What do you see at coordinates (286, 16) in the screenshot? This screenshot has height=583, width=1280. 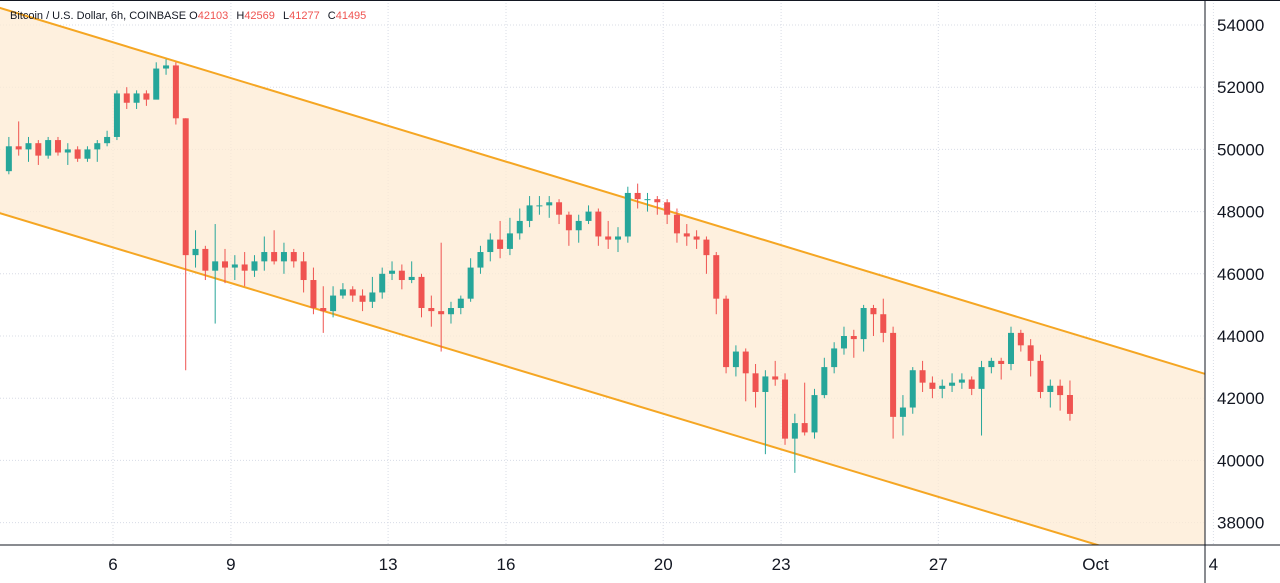 I see `legend-low-label: L` at bounding box center [286, 16].